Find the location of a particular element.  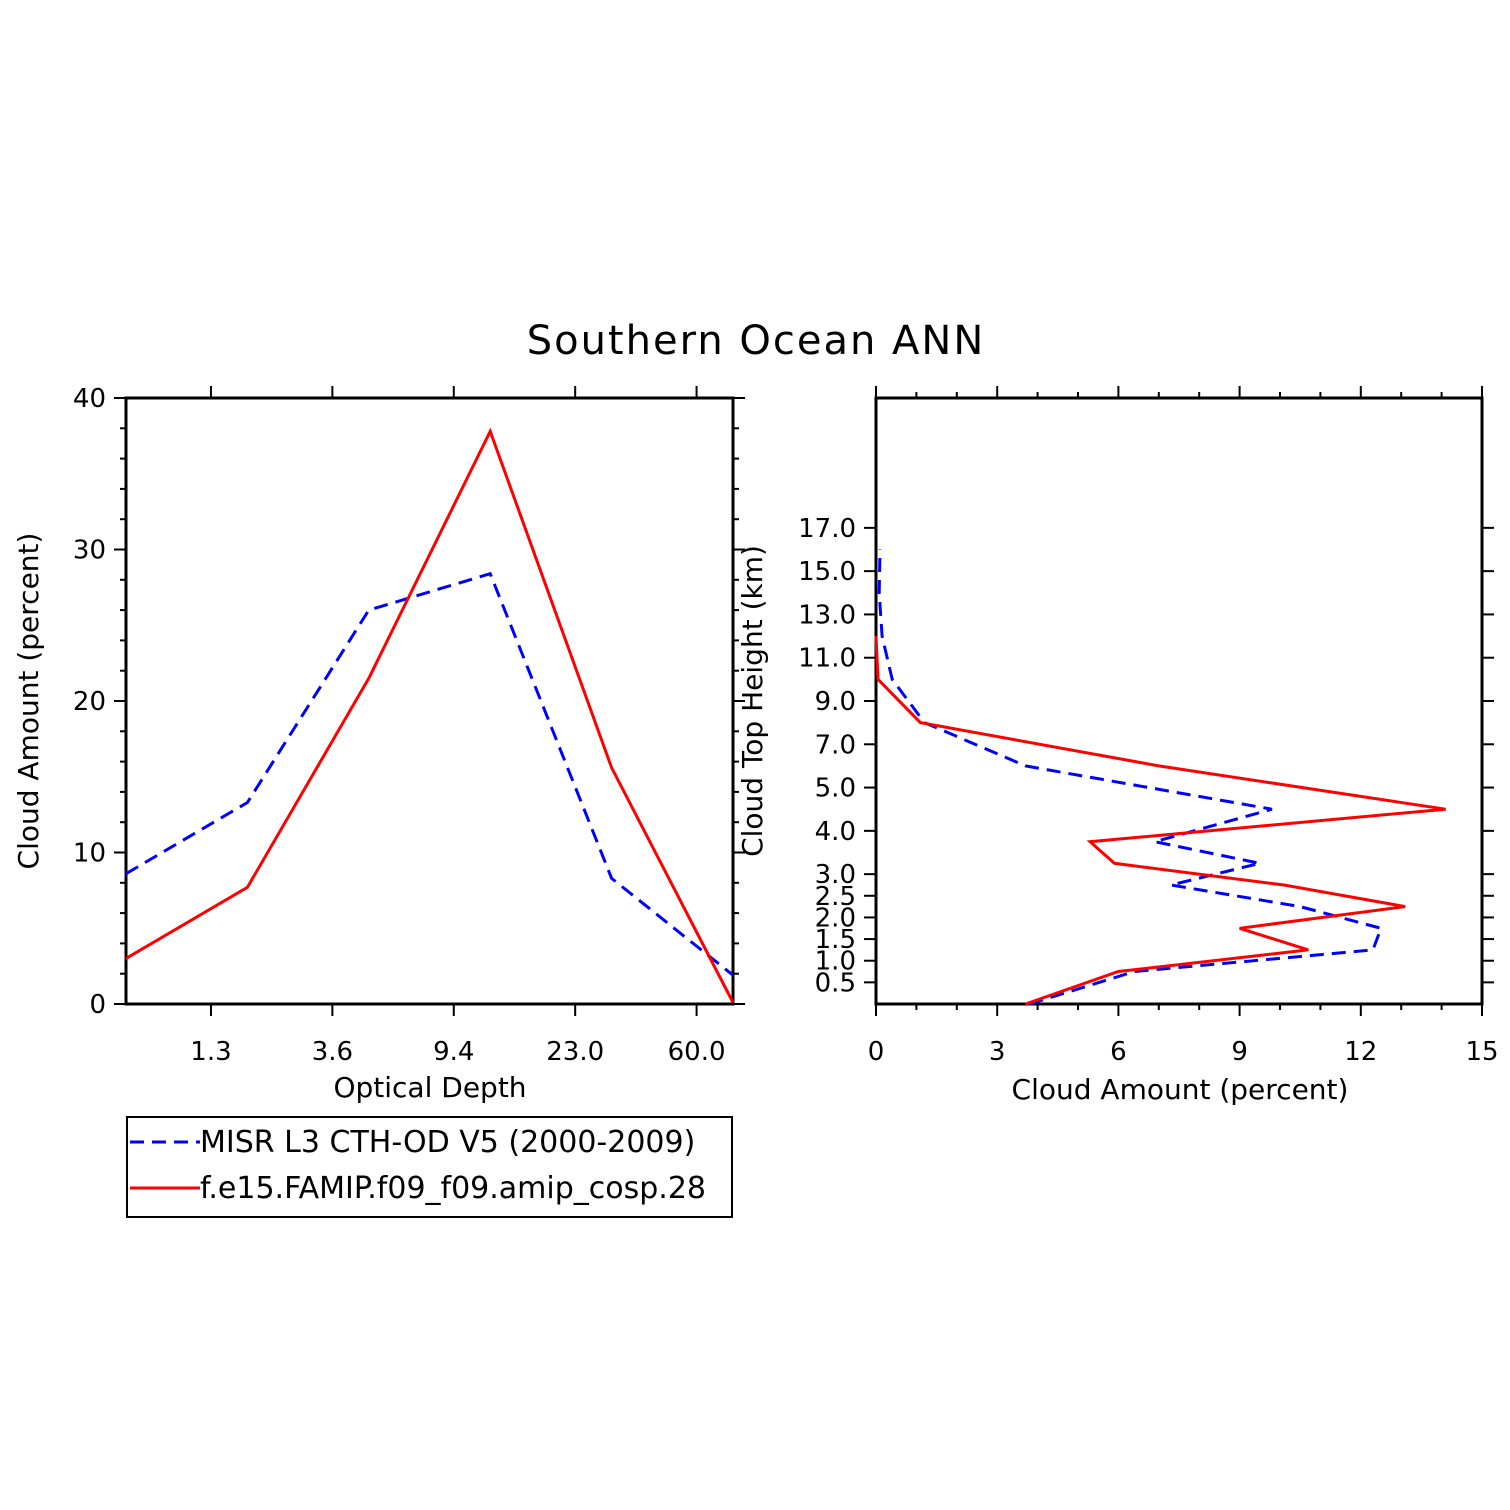

left-x-tick-label: 60.0 is located at coordinates (697, 1052).